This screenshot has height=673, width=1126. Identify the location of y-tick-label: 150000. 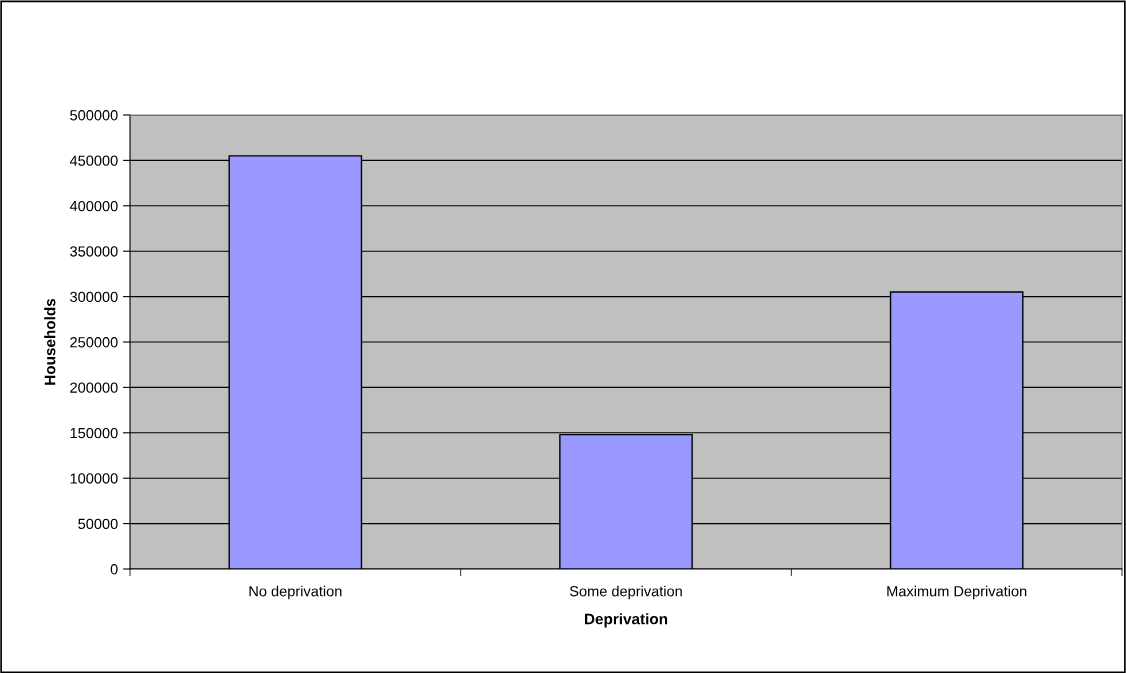
(94, 433).